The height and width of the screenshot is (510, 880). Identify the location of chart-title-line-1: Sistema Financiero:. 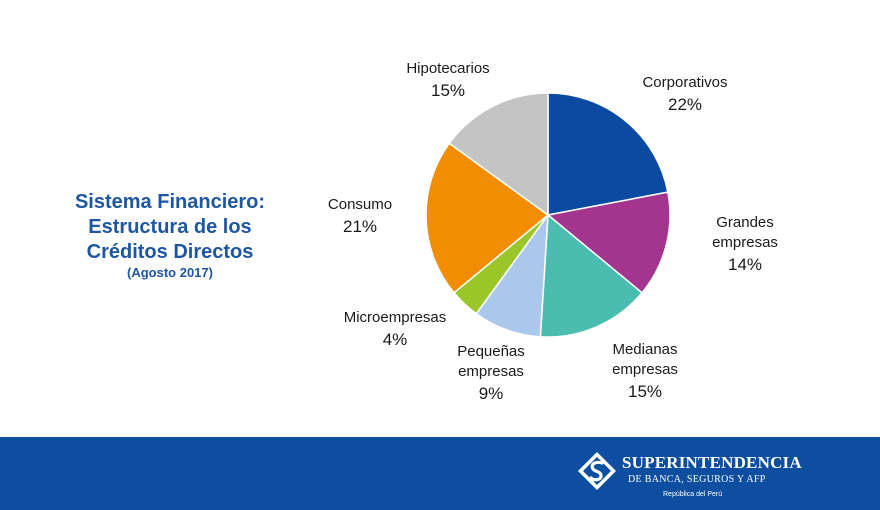
(170, 202).